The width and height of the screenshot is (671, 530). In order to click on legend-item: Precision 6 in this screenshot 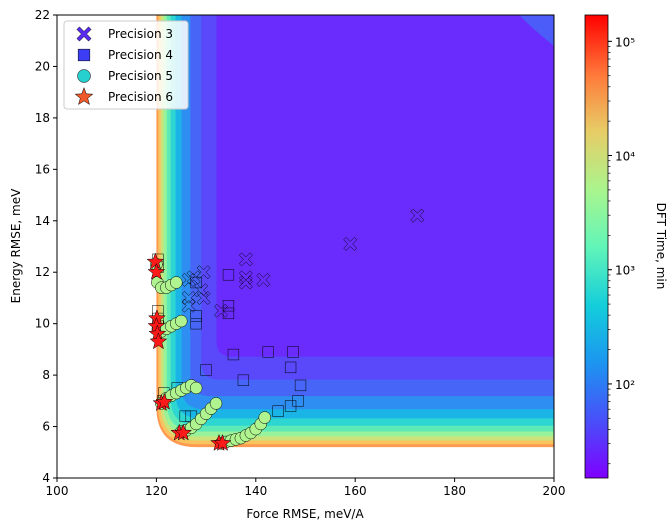, I will do `click(123, 96)`.